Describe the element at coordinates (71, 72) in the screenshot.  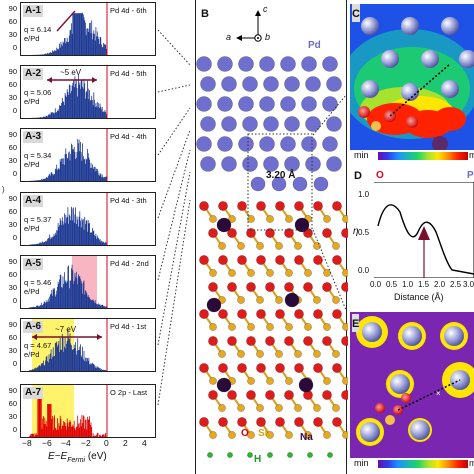
I see `energy-span-label: ~5 eV` at that location.